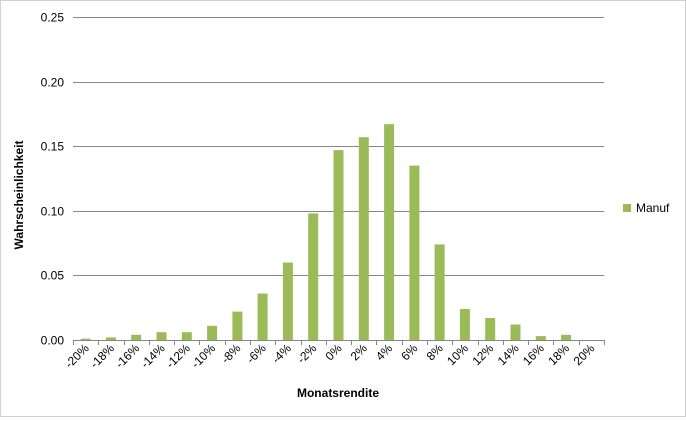 This screenshot has width=686, height=421. What do you see at coordinates (161, 336) in the screenshot?
I see `bar--14pct` at bounding box center [161, 336].